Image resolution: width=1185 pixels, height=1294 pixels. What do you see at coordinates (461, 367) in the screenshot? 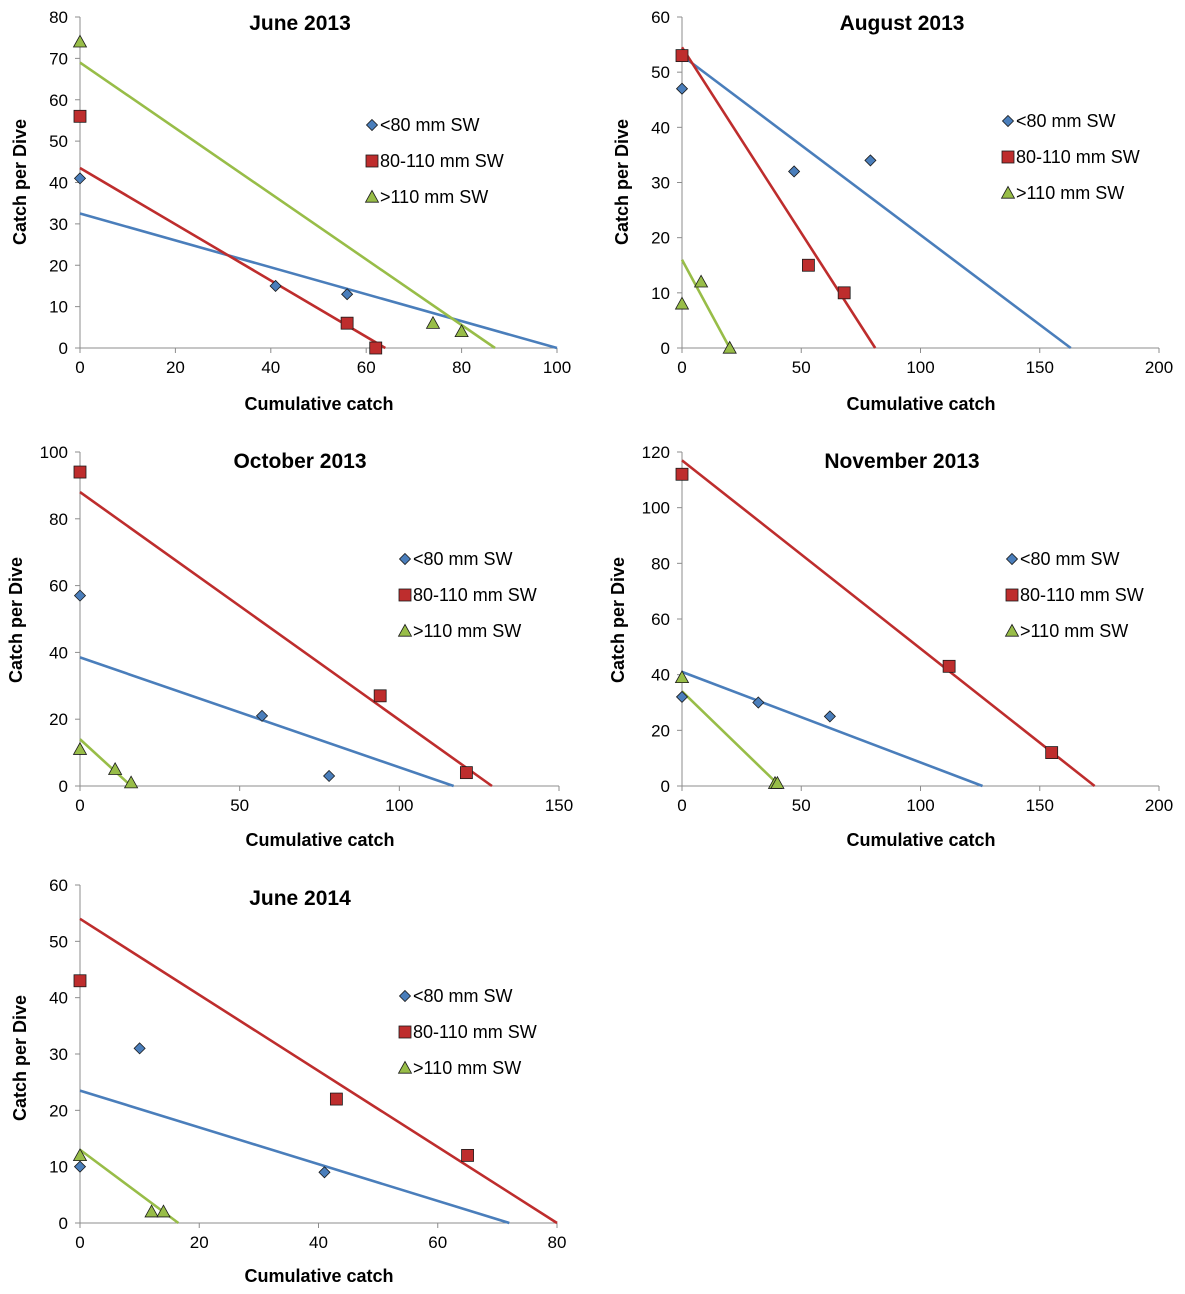
I see `x-tick-label: 80` at bounding box center [461, 367].